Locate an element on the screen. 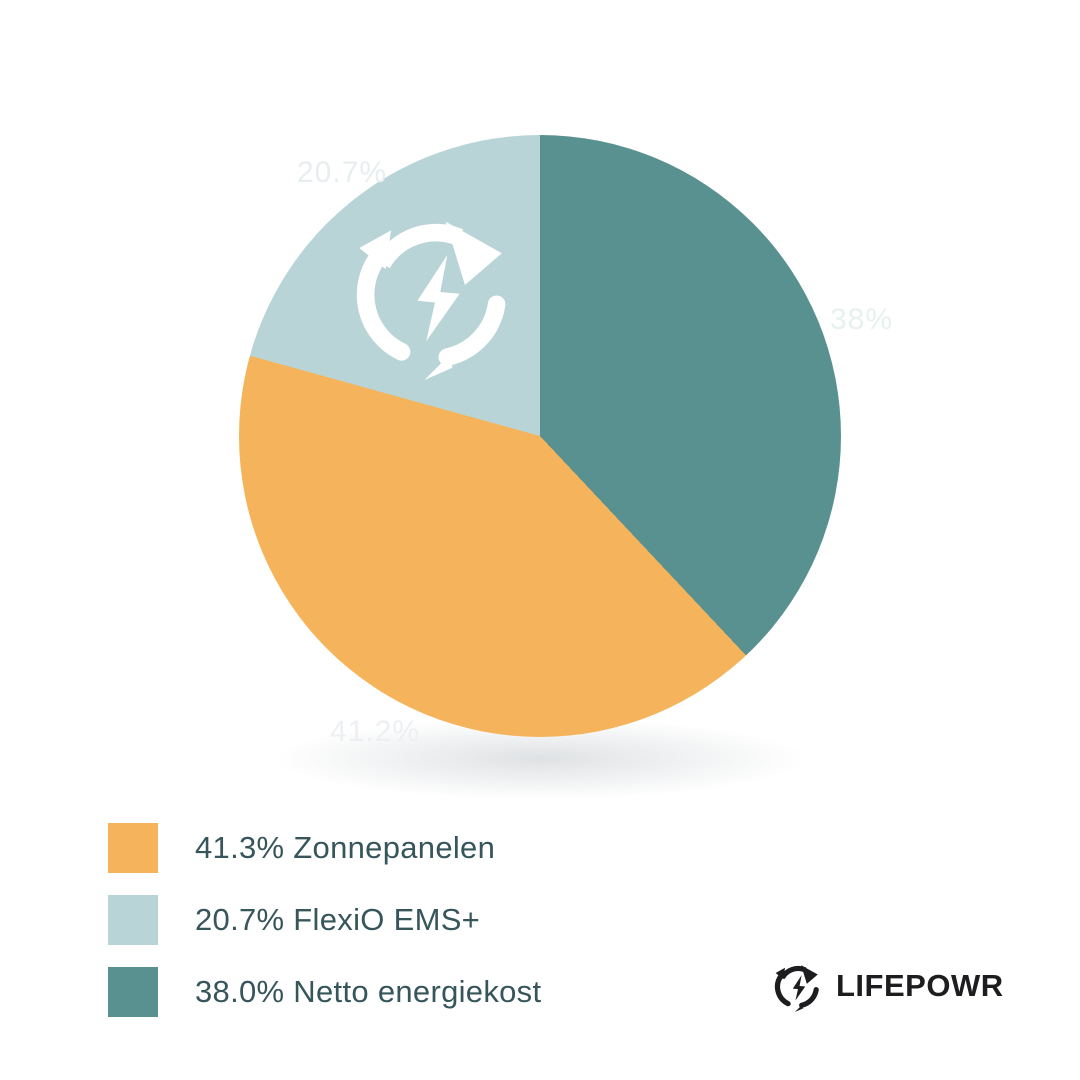 This screenshot has width=1080, height=1080. pie-callout-zonnepanelen: 41.2% is located at coordinates (375, 731).